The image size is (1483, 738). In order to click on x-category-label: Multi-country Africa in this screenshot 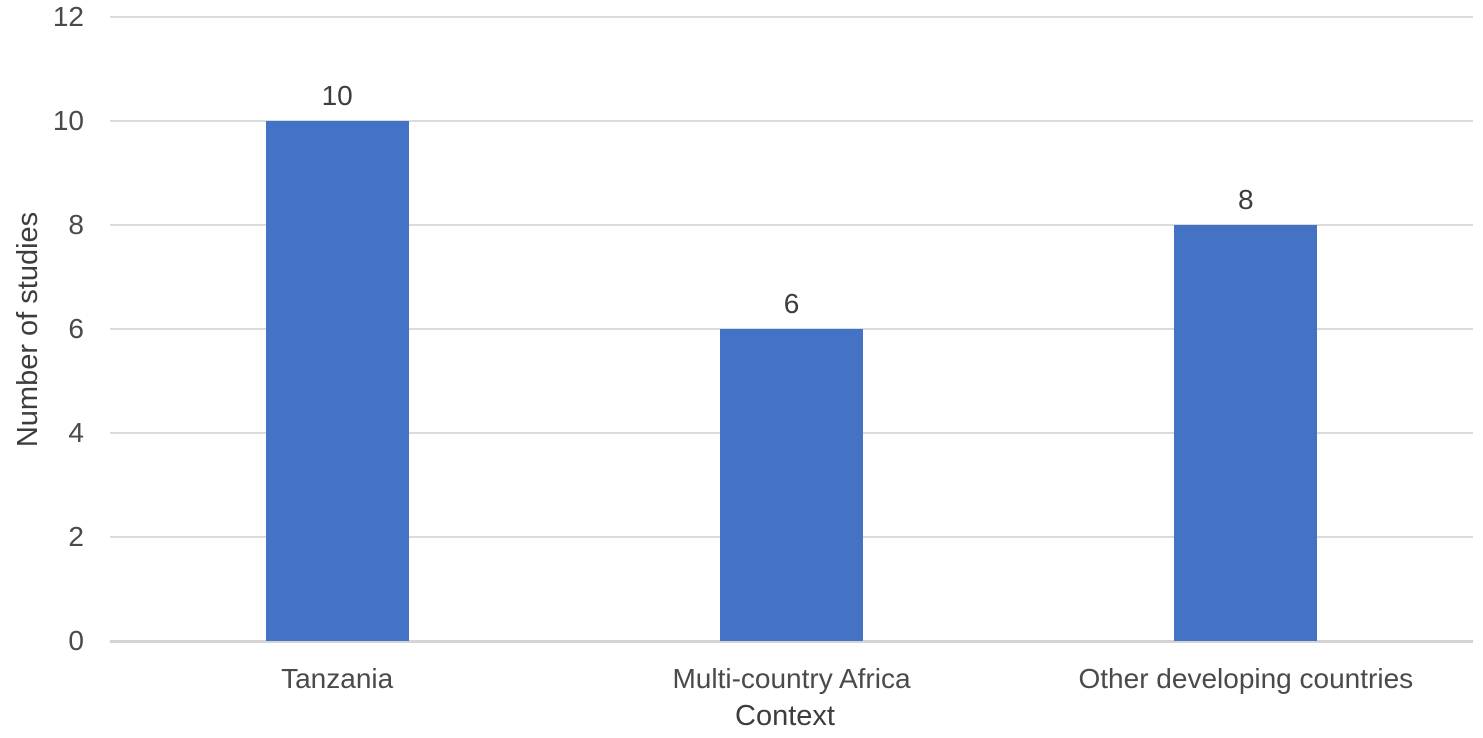, I will do `click(791, 678)`.